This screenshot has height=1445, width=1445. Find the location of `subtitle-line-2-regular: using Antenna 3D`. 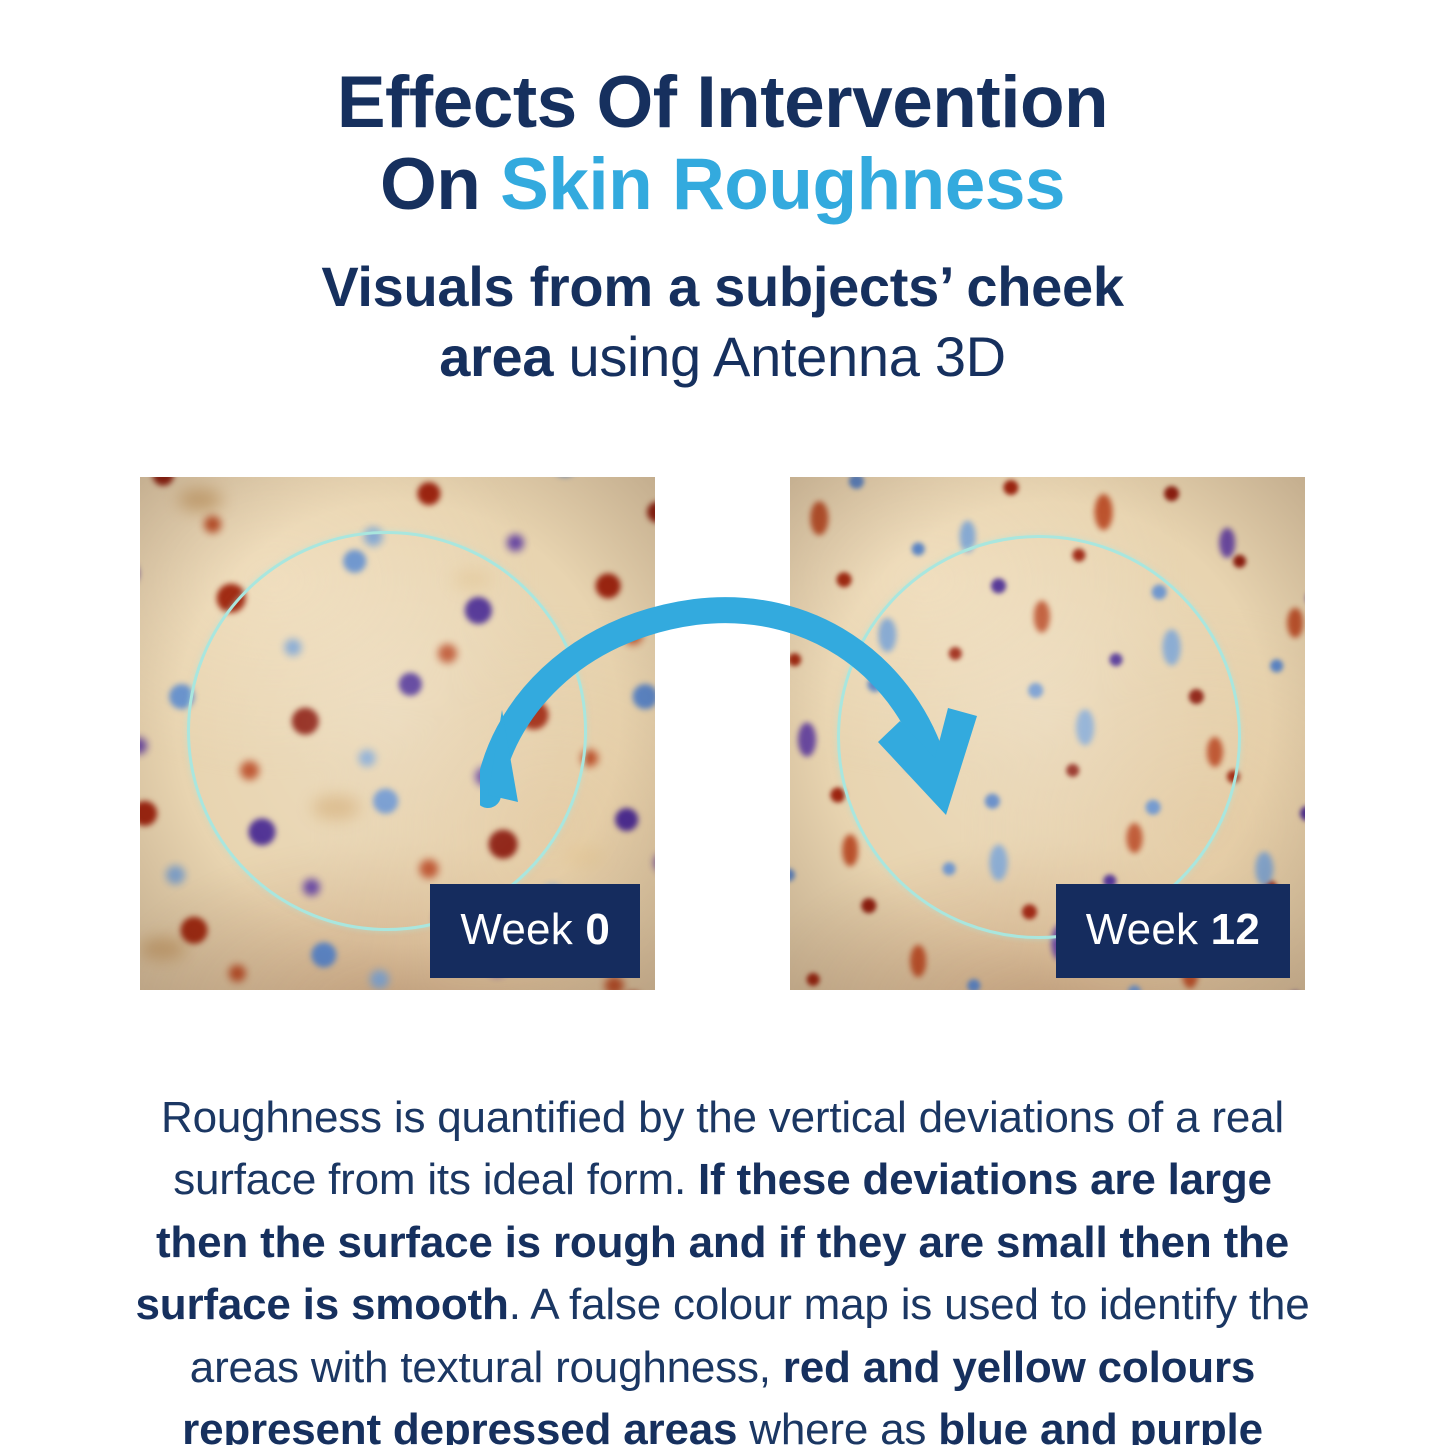

subtitle-line-2-regular: using Antenna 3D is located at coordinates (779, 357).